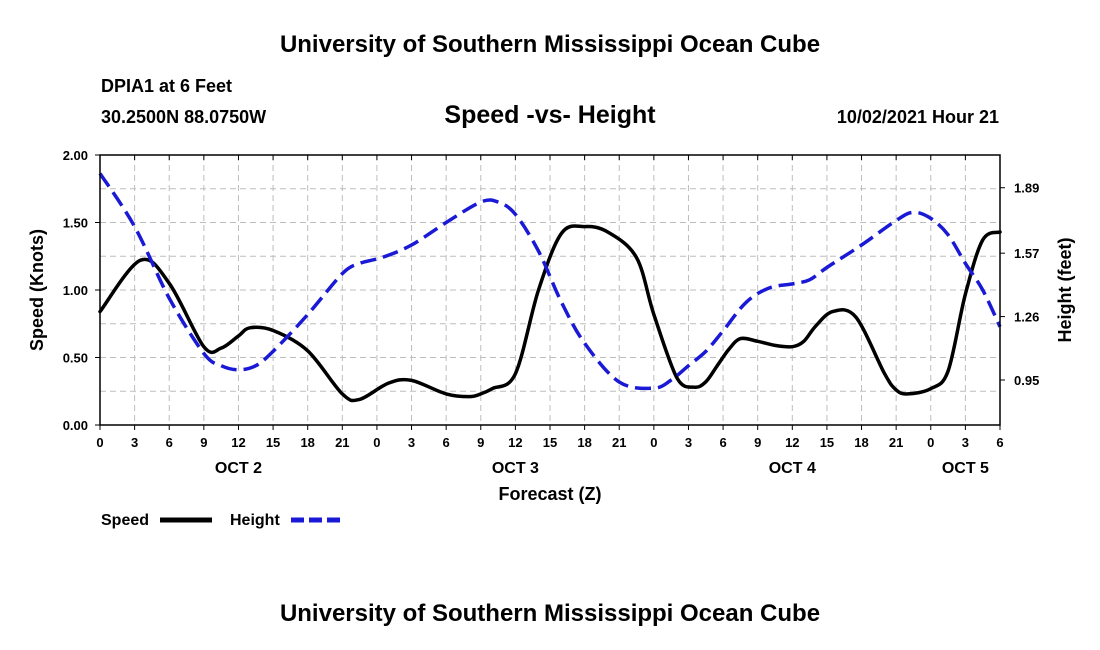 This screenshot has height=650, width=1100. What do you see at coordinates (1026, 380) in the screenshot?
I see `y2-tick-label: 0.95` at bounding box center [1026, 380].